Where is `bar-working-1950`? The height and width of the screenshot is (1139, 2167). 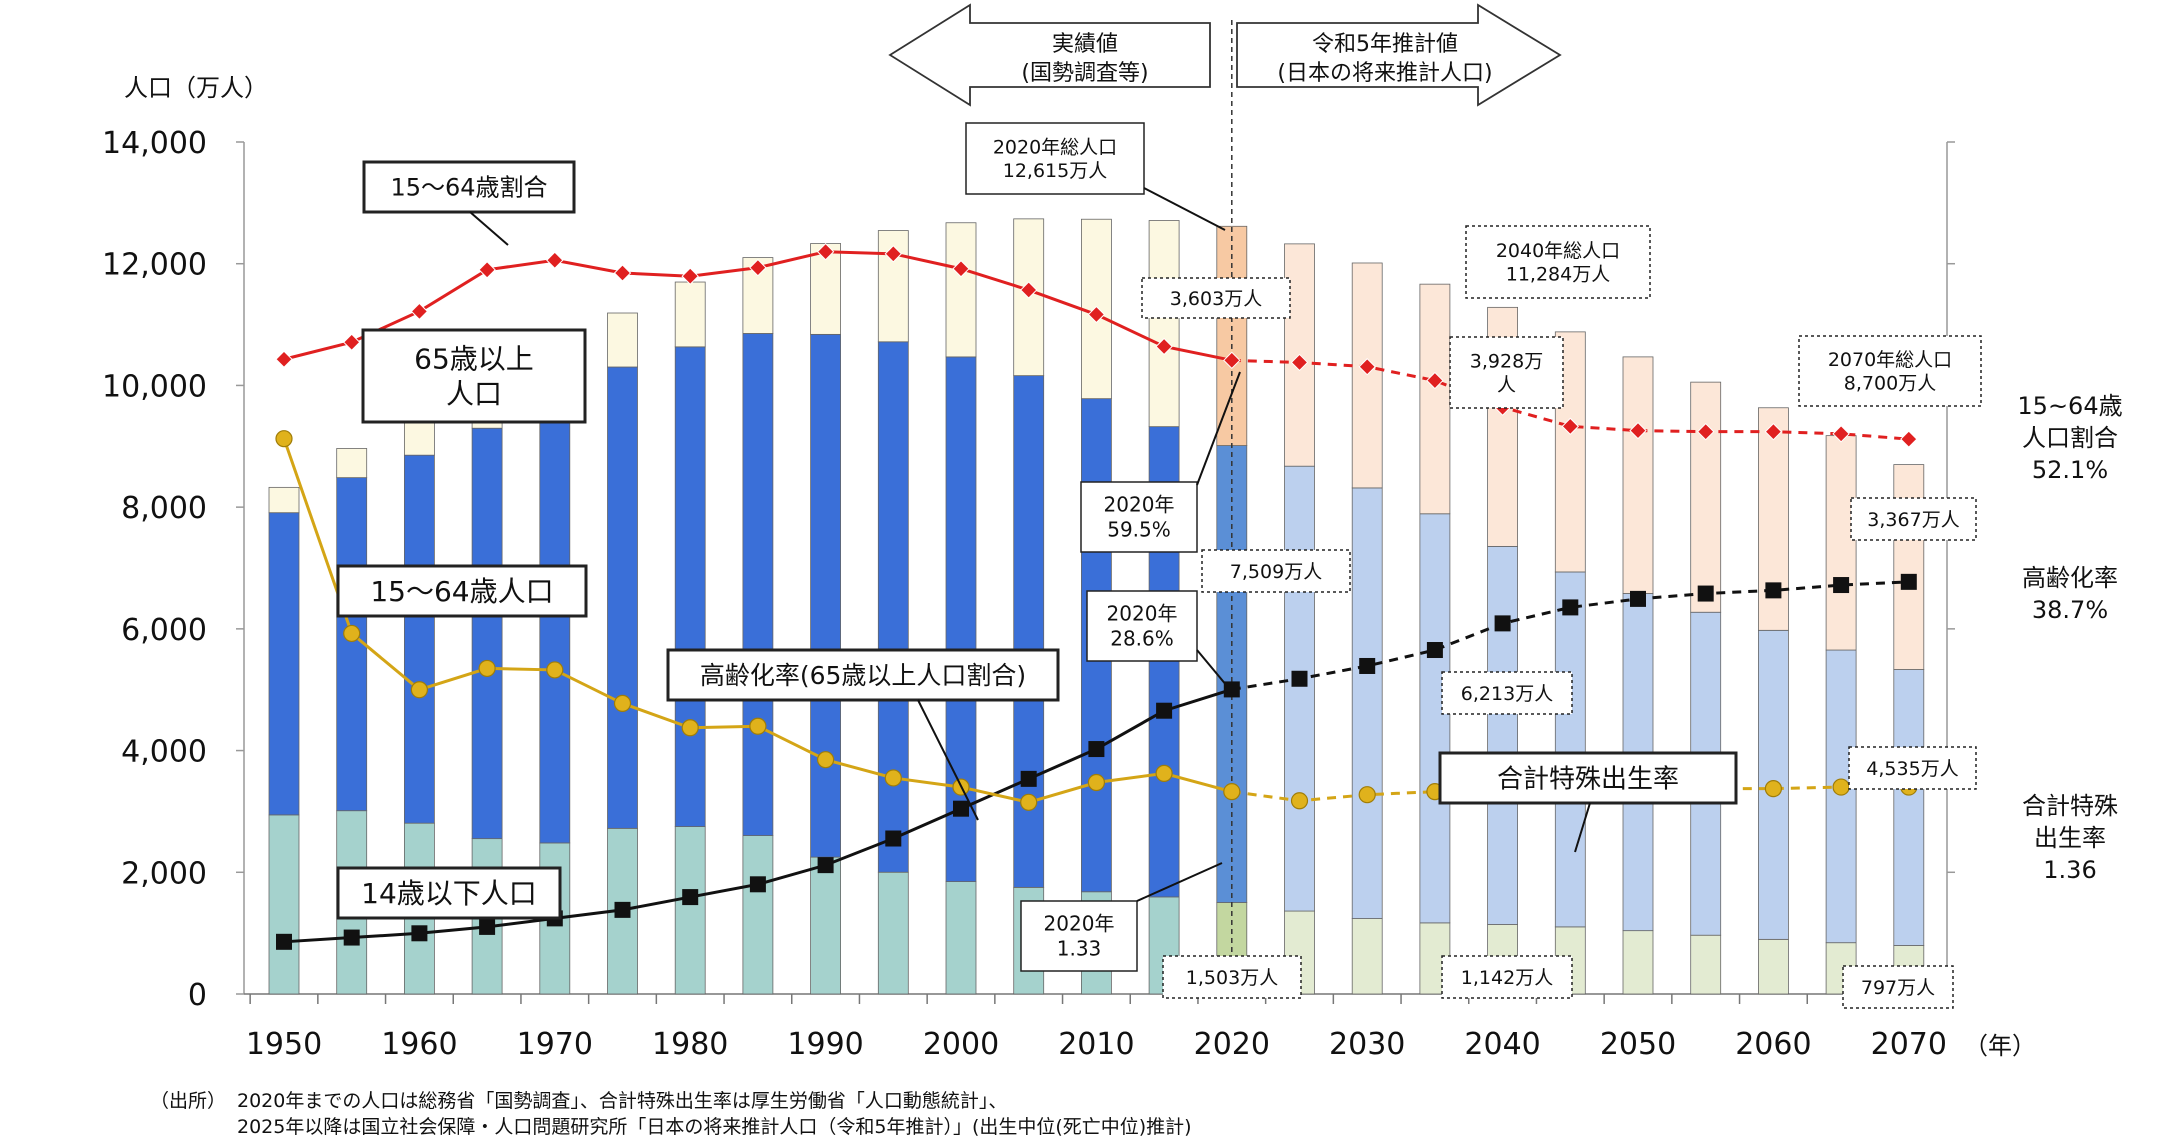 bar-working-1950 is located at coordinates (284, 664).